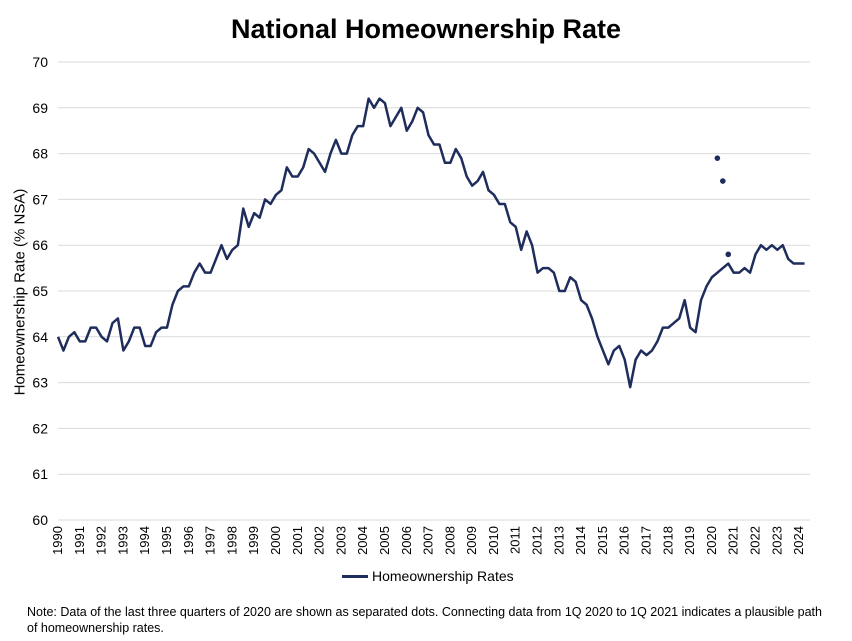 The height and width of the screenshot is (641, 852). Describe the element at coordinates (144, 540) in the screenshot. I see `x-tick-label: 1994` at that location.